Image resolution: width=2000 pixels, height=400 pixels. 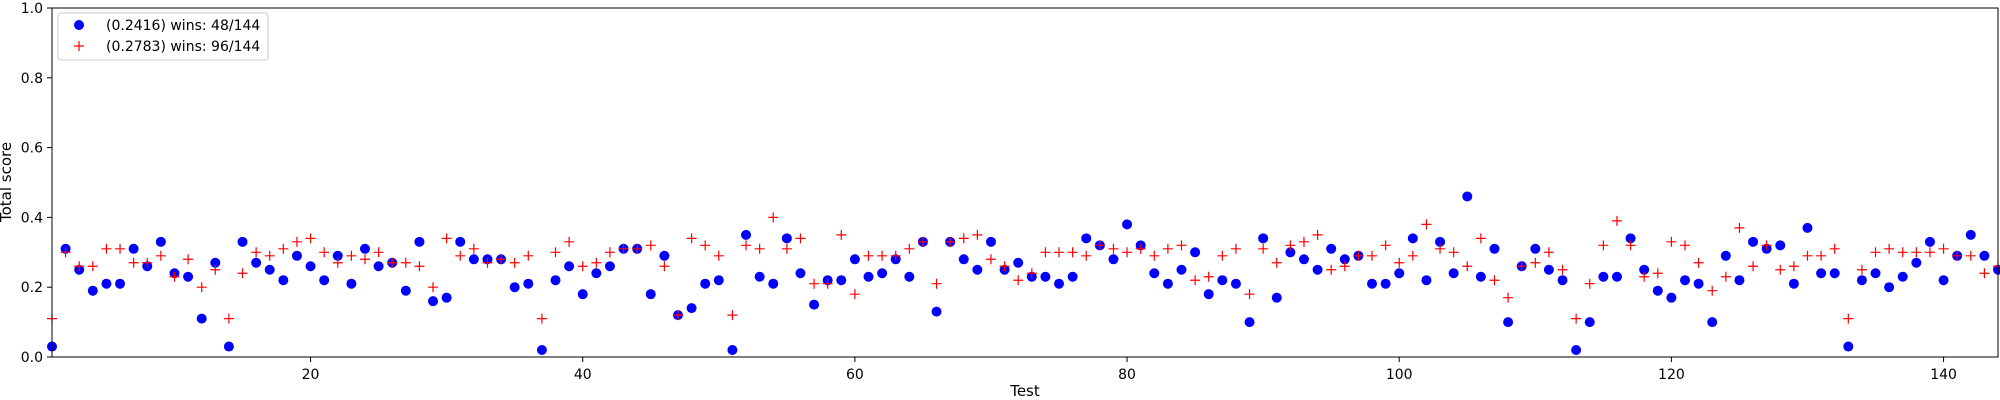 I want to click on y-tick-label: 0.2, so click(x=32, y=288).